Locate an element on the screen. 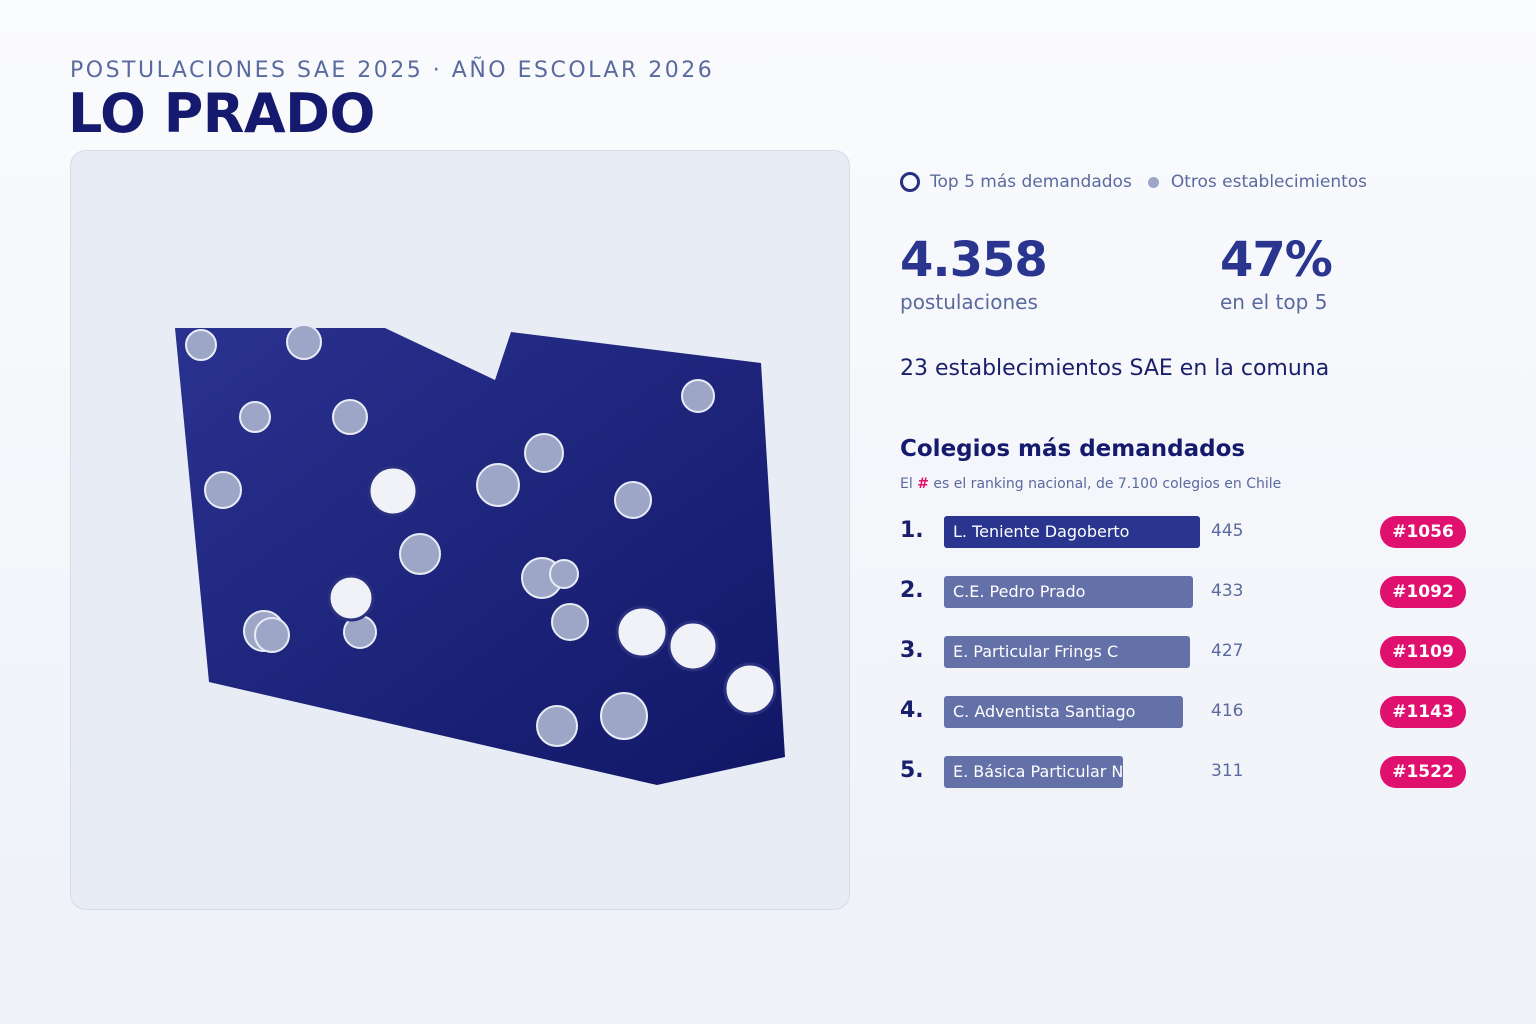 This screenshot has height=1024, width=1536. ranking-position: 2. is located at coordinates (912, 590).